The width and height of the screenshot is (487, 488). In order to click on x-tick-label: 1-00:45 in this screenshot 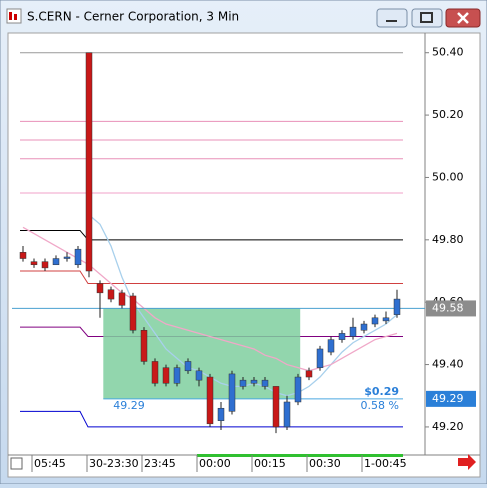, I will do `click(385, 463)`.